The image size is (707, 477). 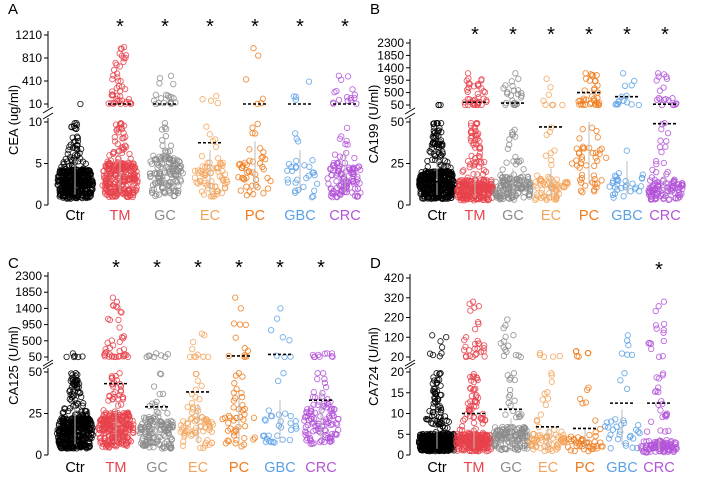 I want to click on x-category-label: CRC, so click(x=664, y=216).